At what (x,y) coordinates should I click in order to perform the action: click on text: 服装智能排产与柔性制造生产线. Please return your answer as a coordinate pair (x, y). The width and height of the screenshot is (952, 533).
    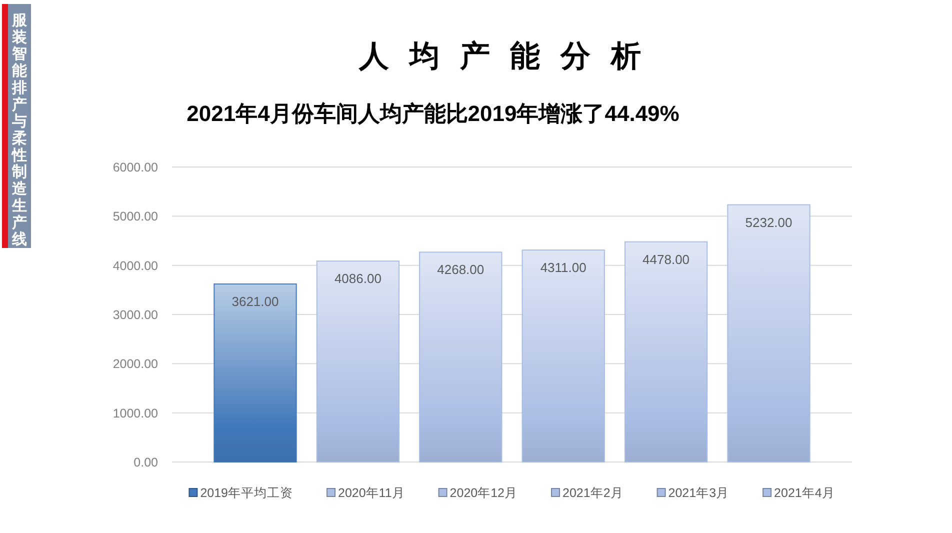
    Looking at the image, I should click on (19, 130).